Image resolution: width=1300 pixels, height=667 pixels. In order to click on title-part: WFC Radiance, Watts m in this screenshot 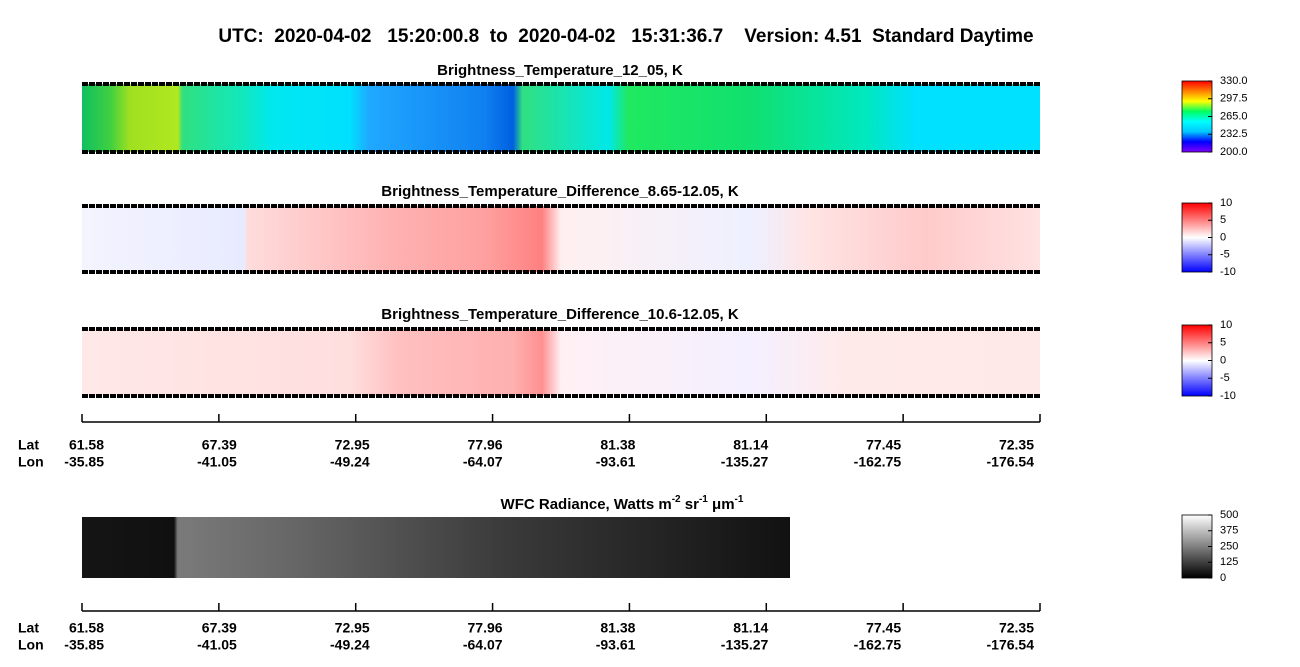, I will do `click(586, 504)`.